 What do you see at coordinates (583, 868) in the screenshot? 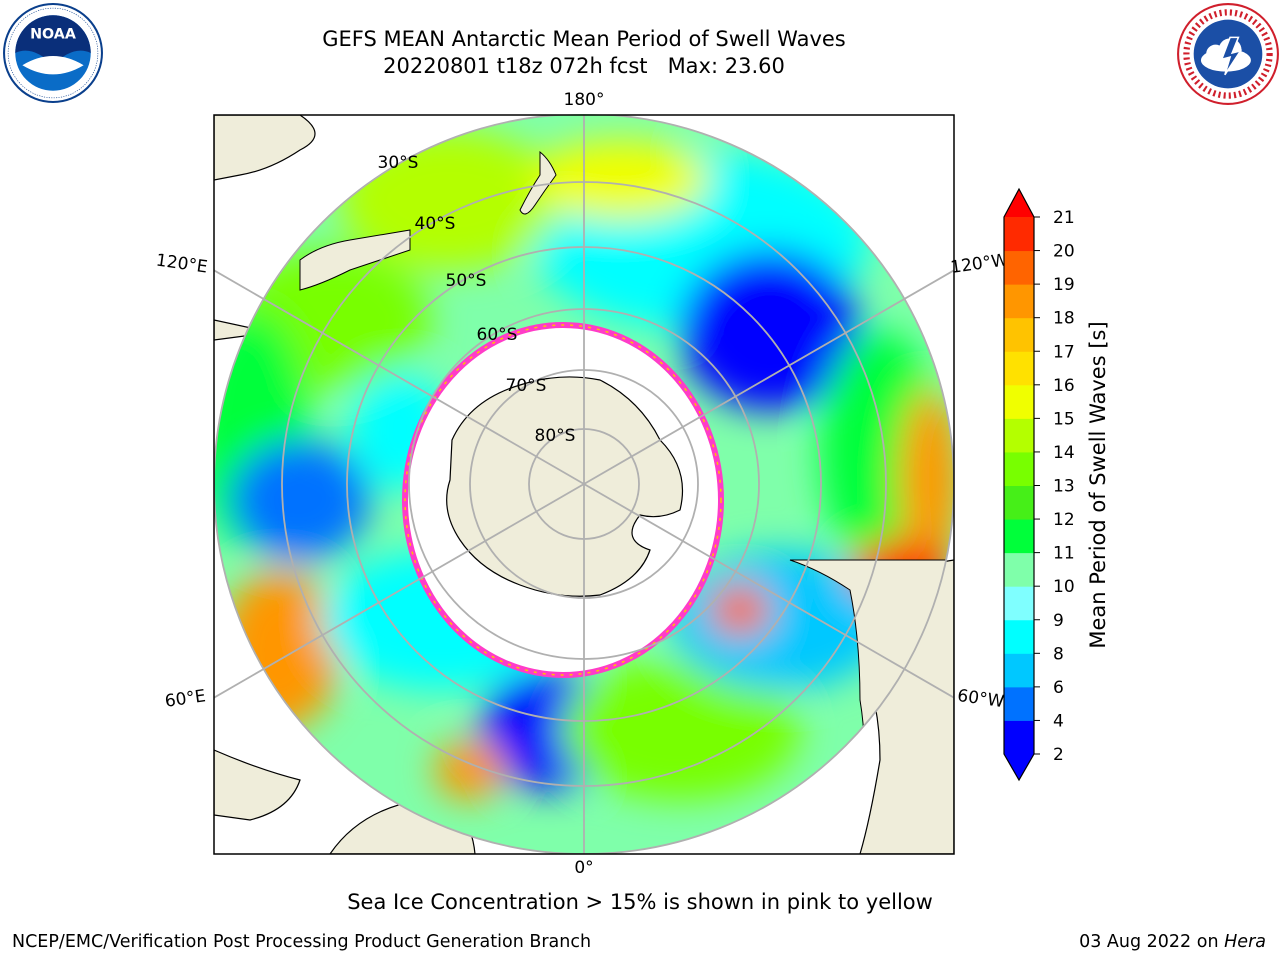
I see `lon-label-0: 0°` at bounding box center [583, 868].